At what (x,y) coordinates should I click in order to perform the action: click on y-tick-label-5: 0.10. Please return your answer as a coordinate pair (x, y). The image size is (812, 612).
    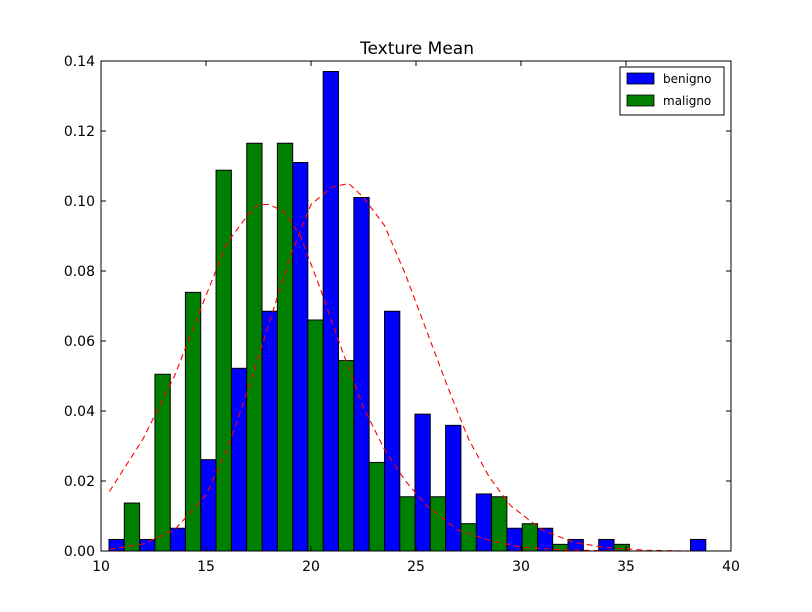
    Looking at the image, I should click on (79, 202).